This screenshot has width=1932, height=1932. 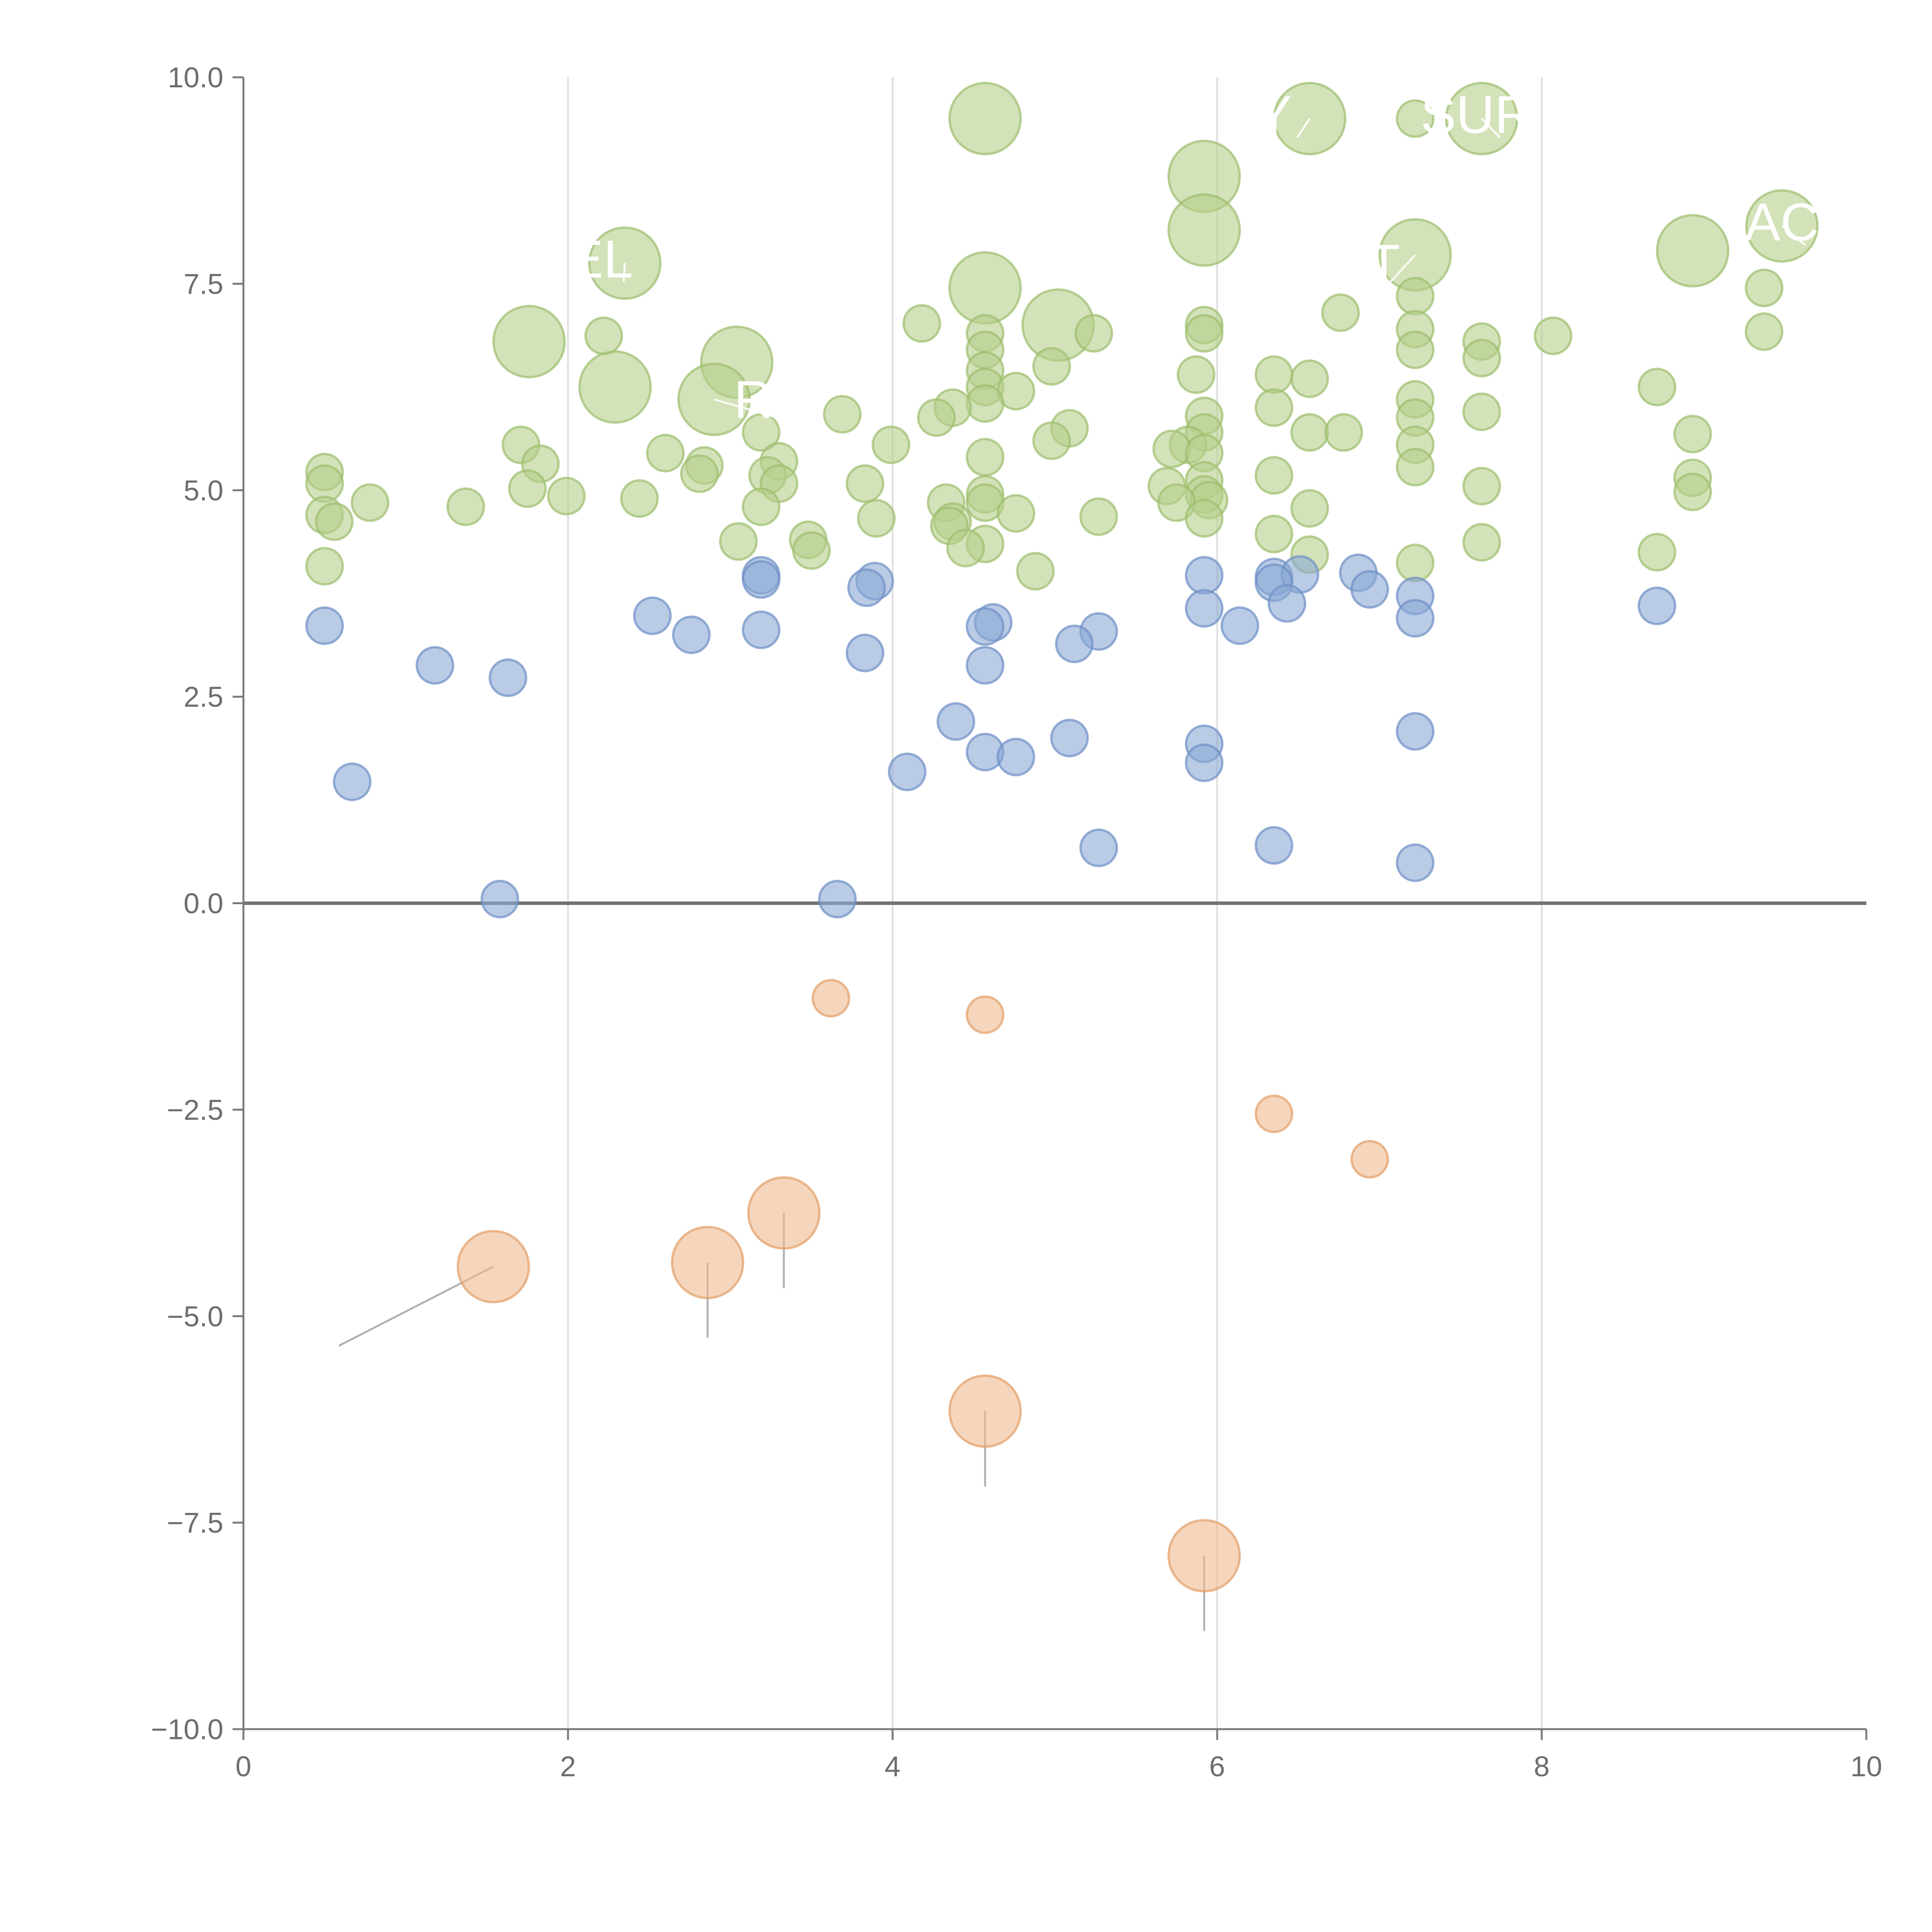 I want to click on y-tick-label-1: −7.5, so click(x=195, y=1523).